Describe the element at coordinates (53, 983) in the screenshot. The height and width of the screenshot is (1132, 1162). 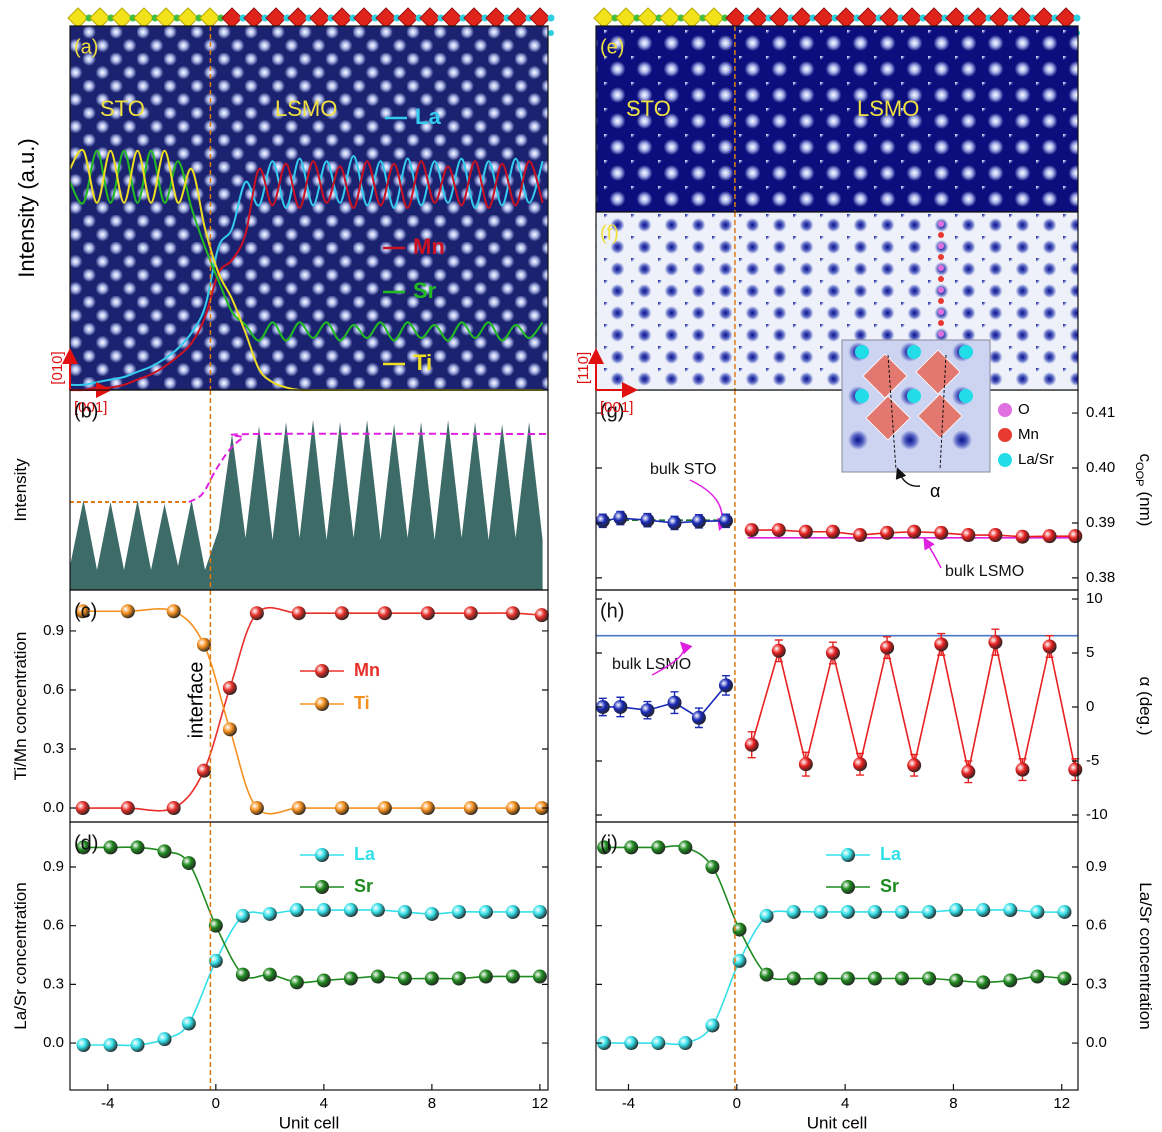
I see `y-tick-label: 0.3` at that location.